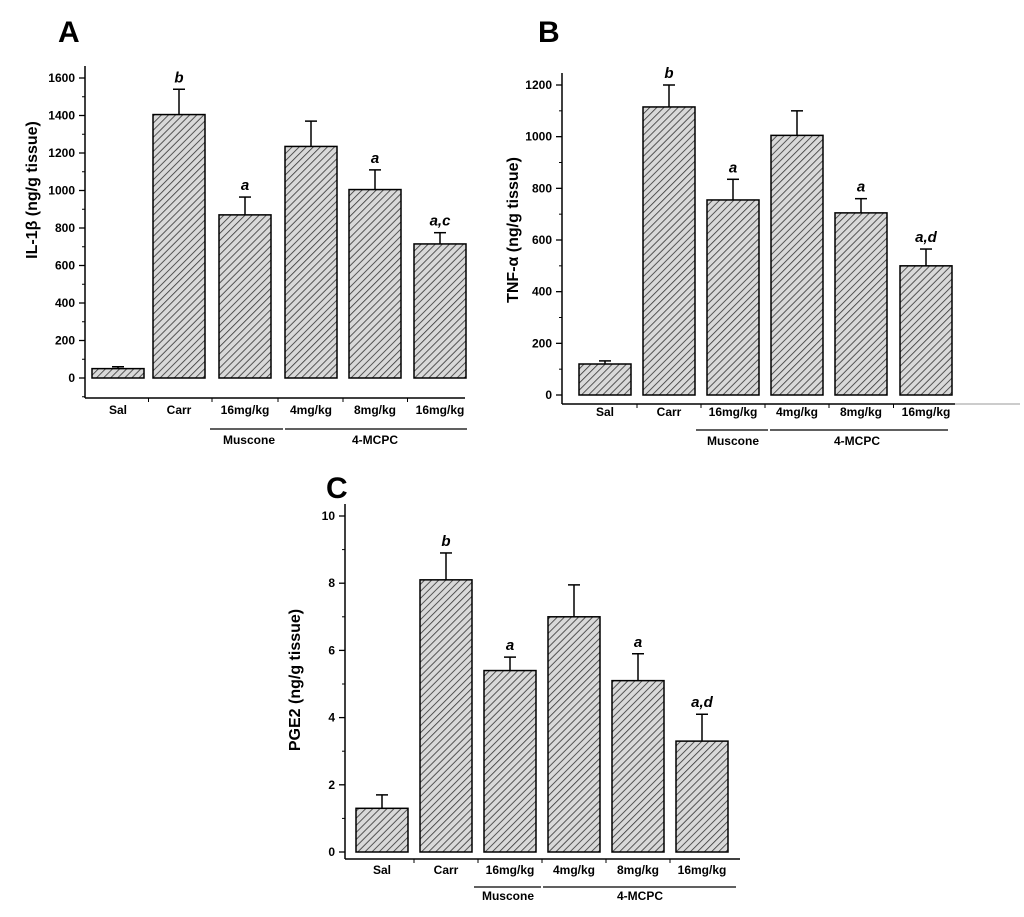 The image size is (1024, 917). I want to click on panel-c-category-label-2: 16mg/kg, so click(510, 870).